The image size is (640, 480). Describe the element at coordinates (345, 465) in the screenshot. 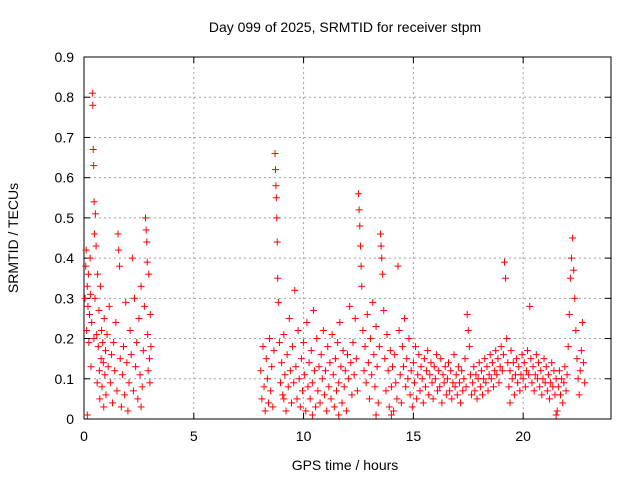

I see `x-axis-title: GPS time / hours` at that location.